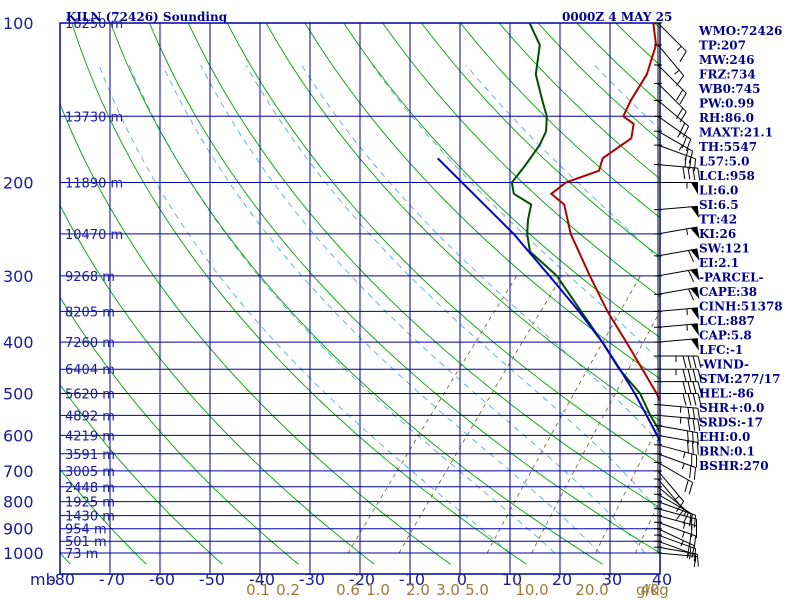 The image size is (800, 600). I want to click on stat-line: CINH:51378, so click(741, 307).